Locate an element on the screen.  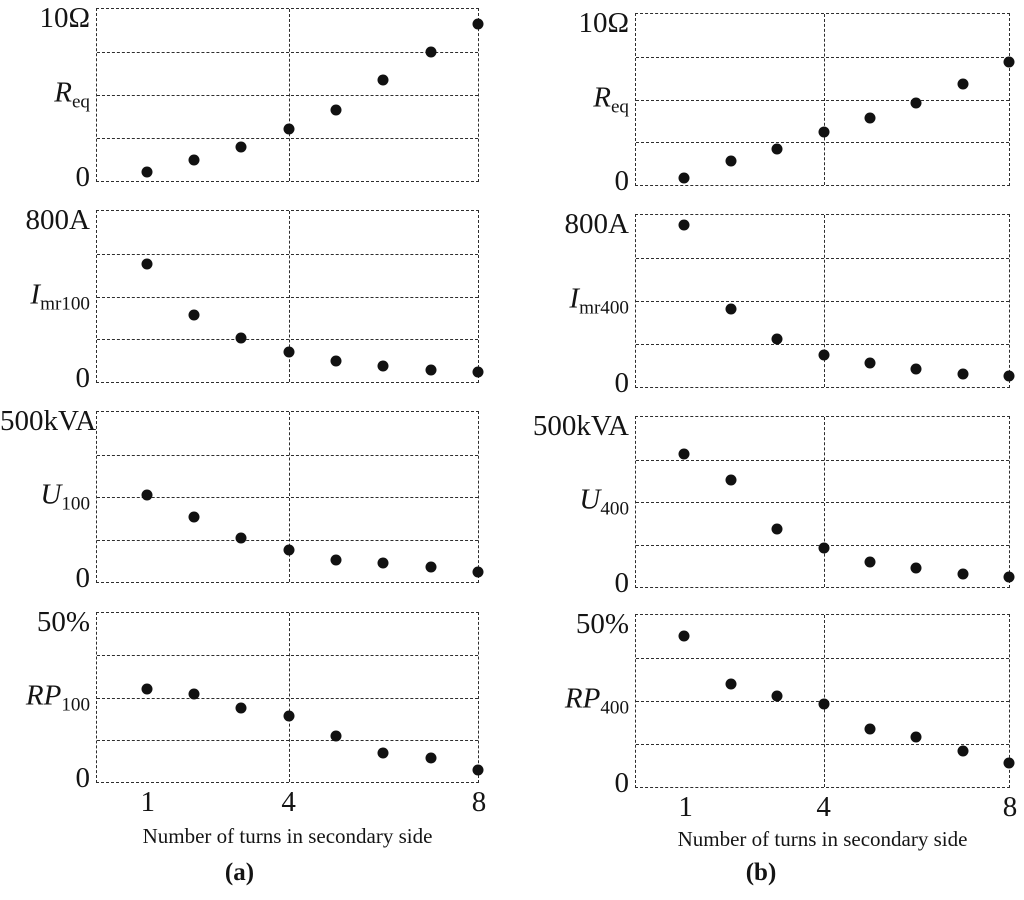
y-axis-max-label: 50% is located at coordinates (63, 622).